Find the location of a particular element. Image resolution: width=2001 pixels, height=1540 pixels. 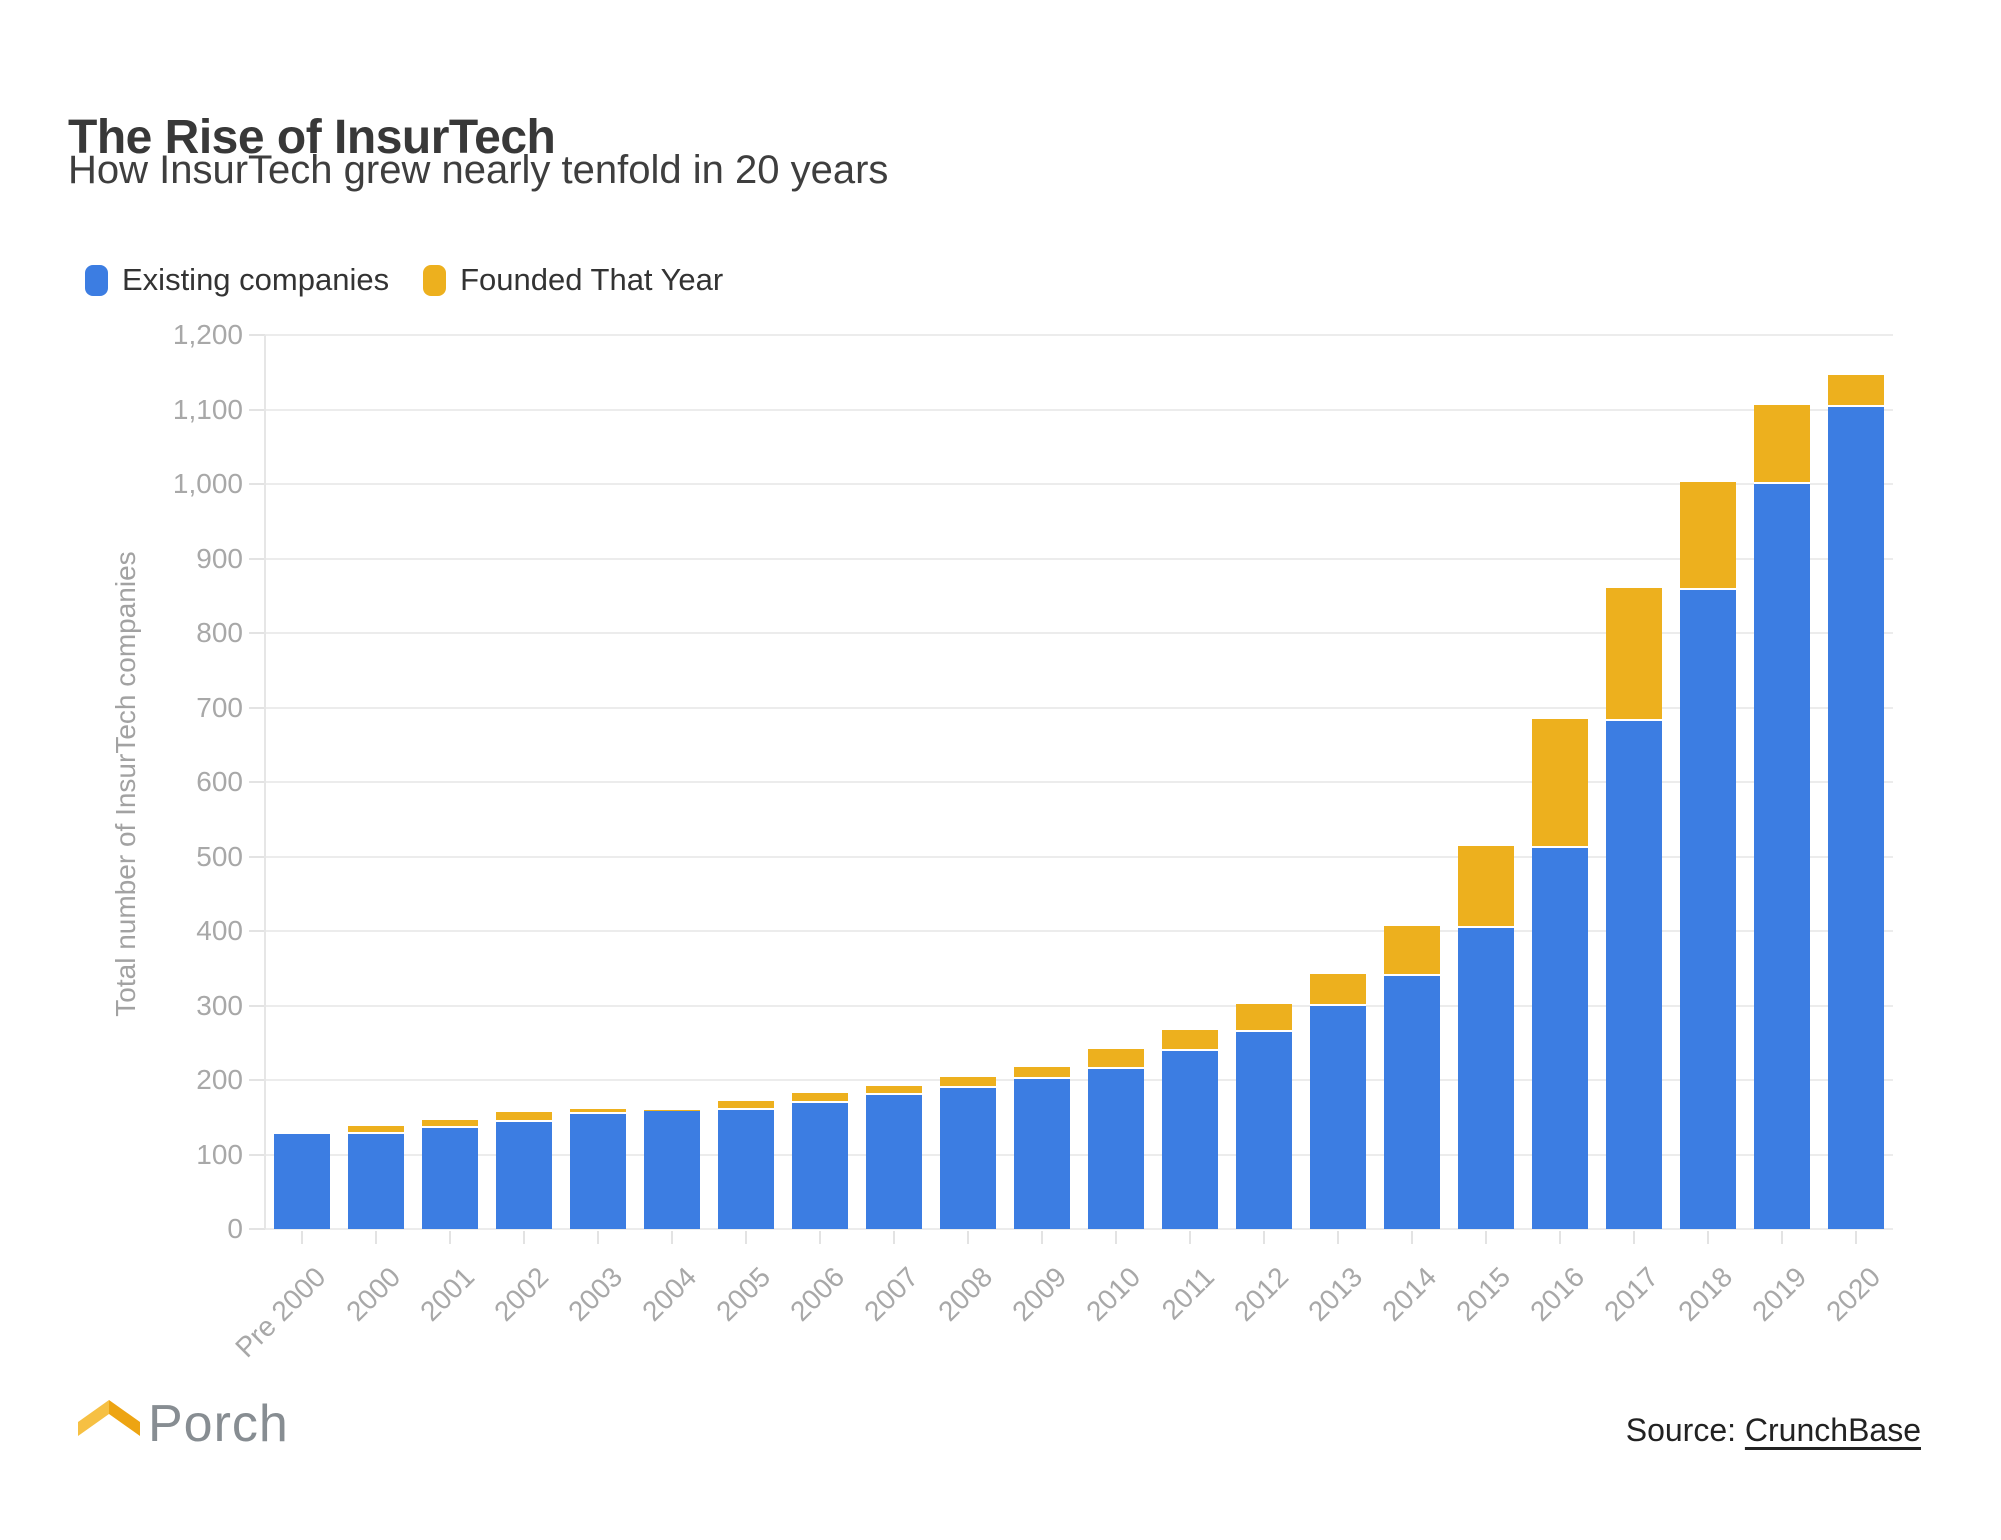

x-axis-label-2003: 2003 is located at coordinates (594, 1294).